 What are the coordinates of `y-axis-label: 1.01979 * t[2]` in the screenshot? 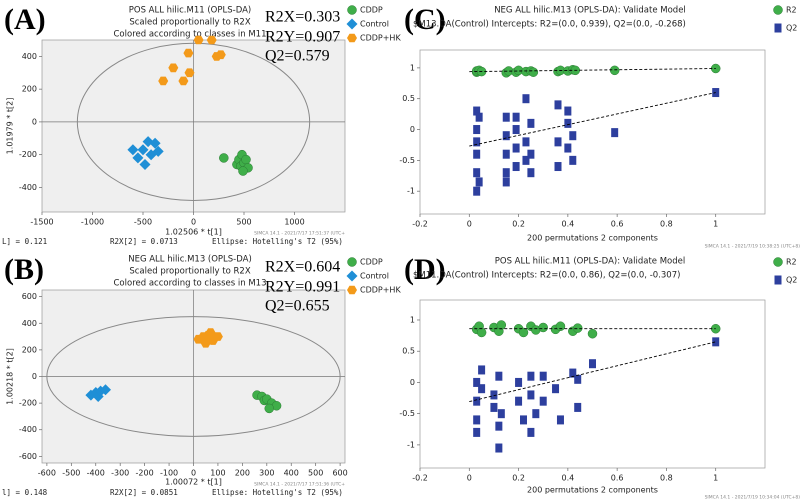 It's located at (10, 126).